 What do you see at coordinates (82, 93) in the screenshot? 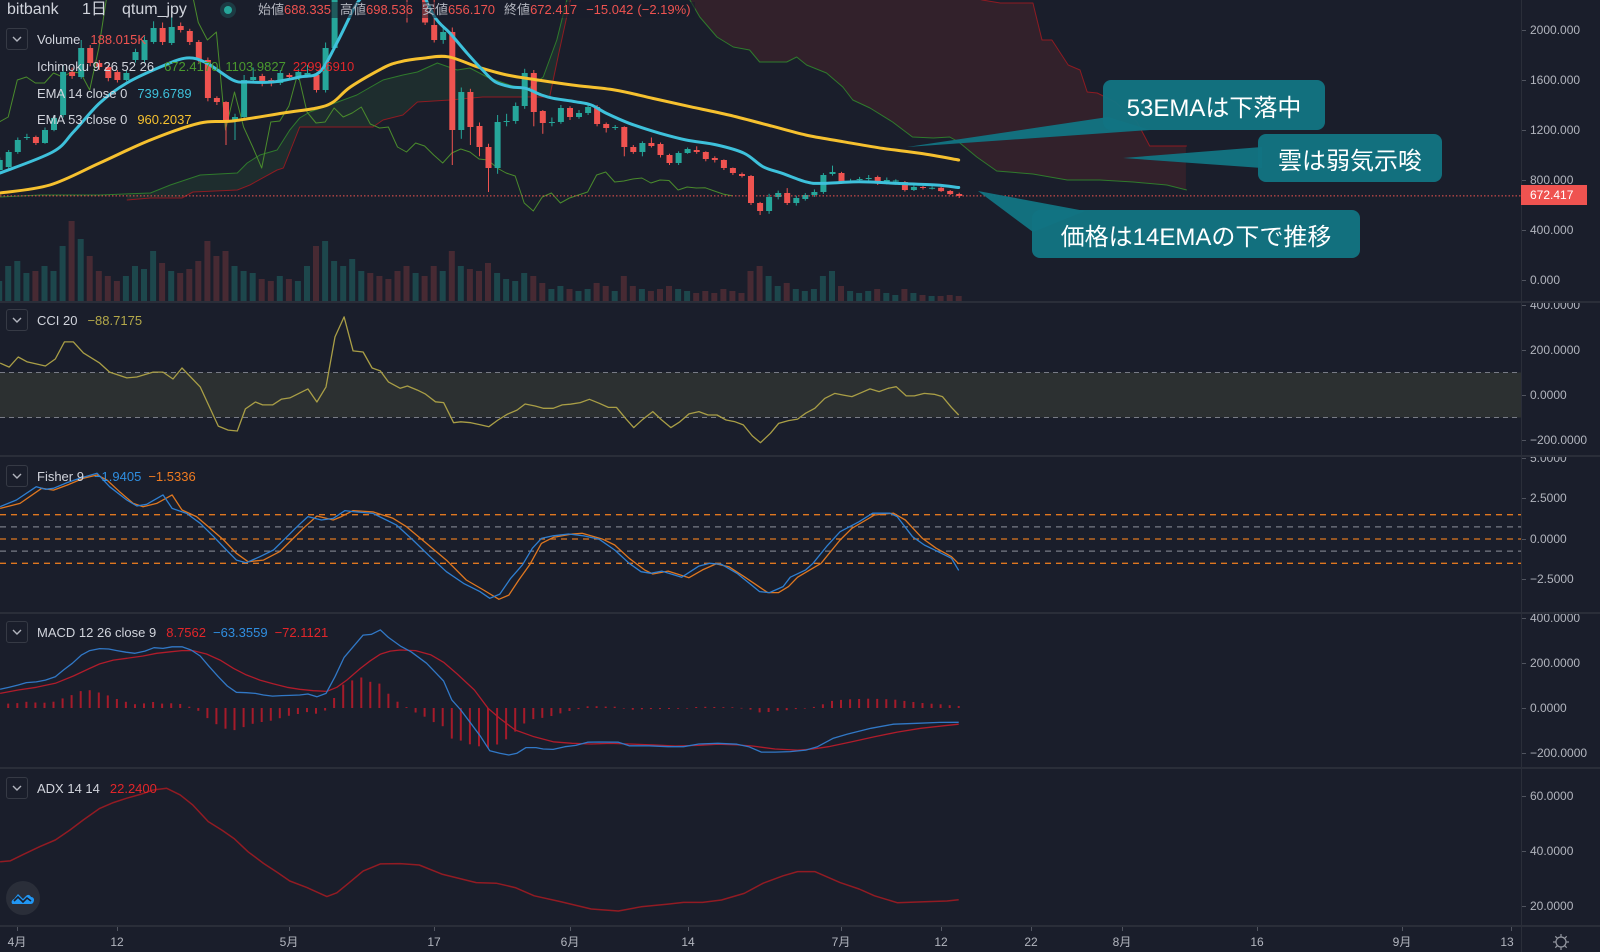
I see `legend-label: EMA 14 close 0` at bounding box center [82, 93].